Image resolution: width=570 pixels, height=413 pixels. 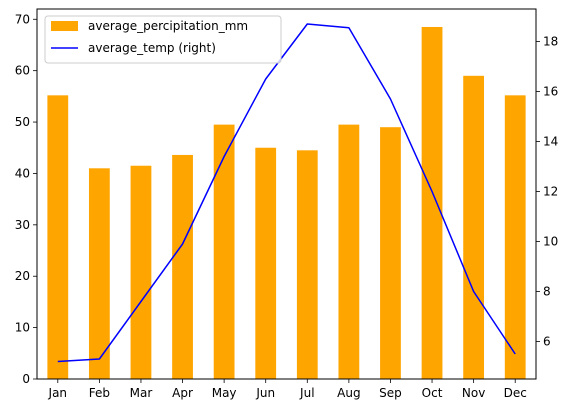 I want to click on y-left-tick-label: 40, so click(x=22, y=173).